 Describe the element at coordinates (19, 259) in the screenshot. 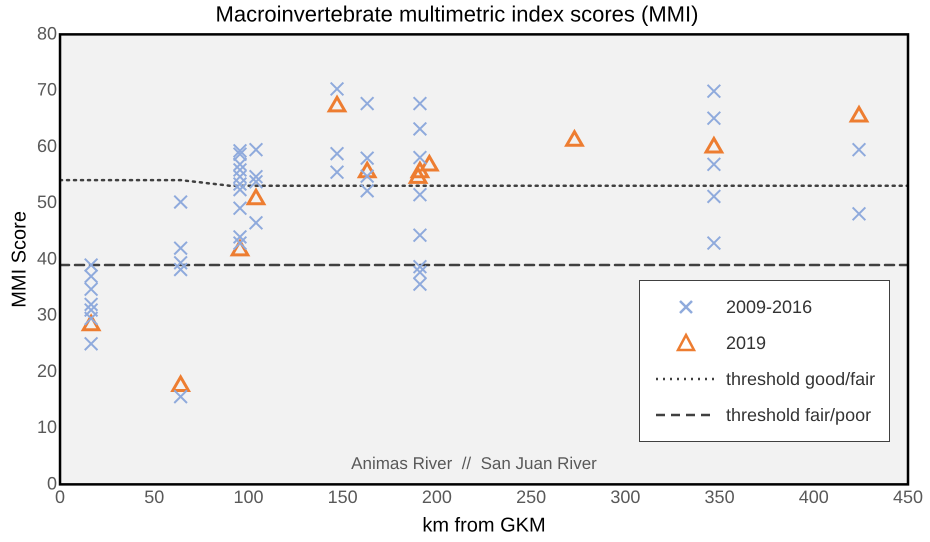

I see `y-axis-title: MMI Score` at that location.